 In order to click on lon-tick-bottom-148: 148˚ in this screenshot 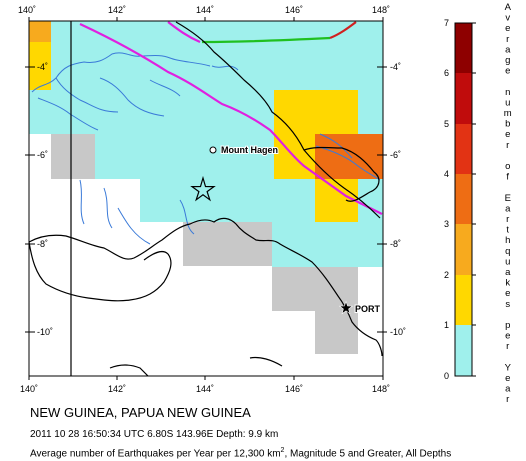, I will do `click(381, 389)`.